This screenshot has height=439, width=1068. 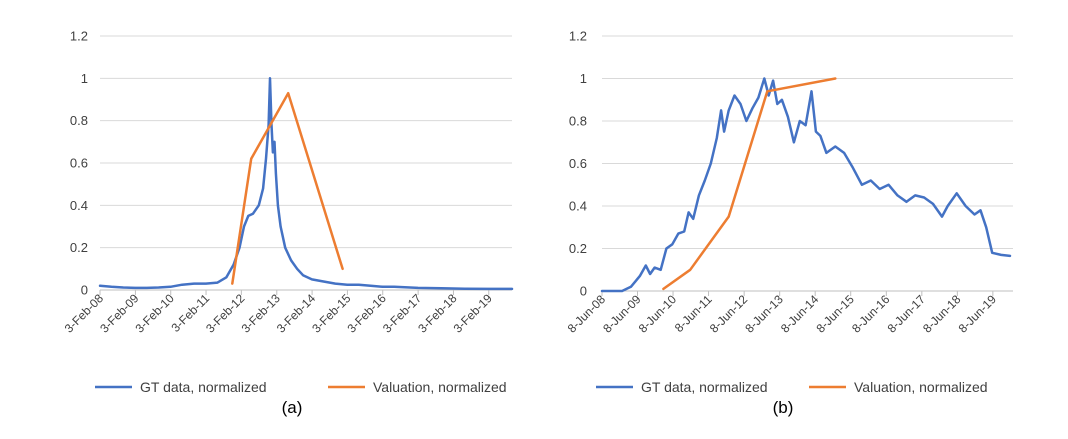 I want to click on x-tick-label: 8-Jun-13, so click(x=764, y=314).